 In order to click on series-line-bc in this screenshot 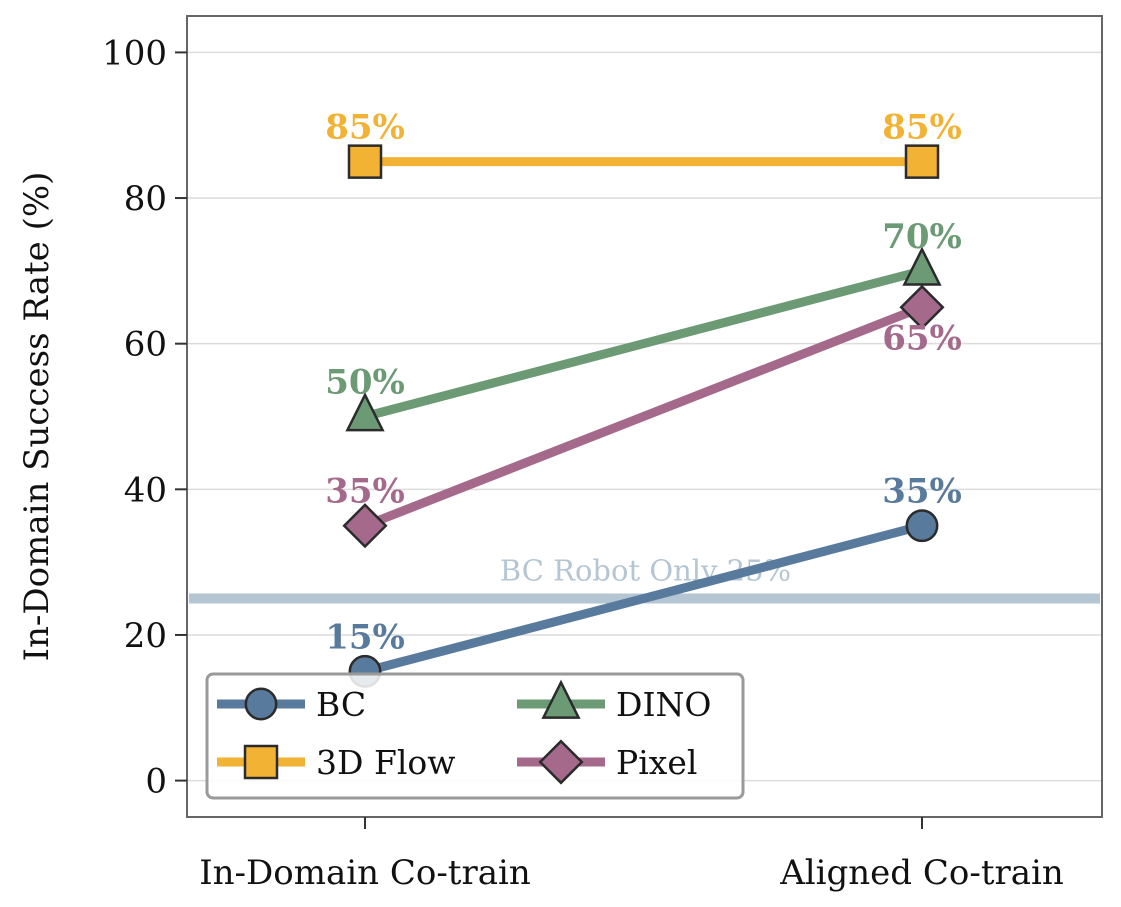, I will do `click(643, 598)`.